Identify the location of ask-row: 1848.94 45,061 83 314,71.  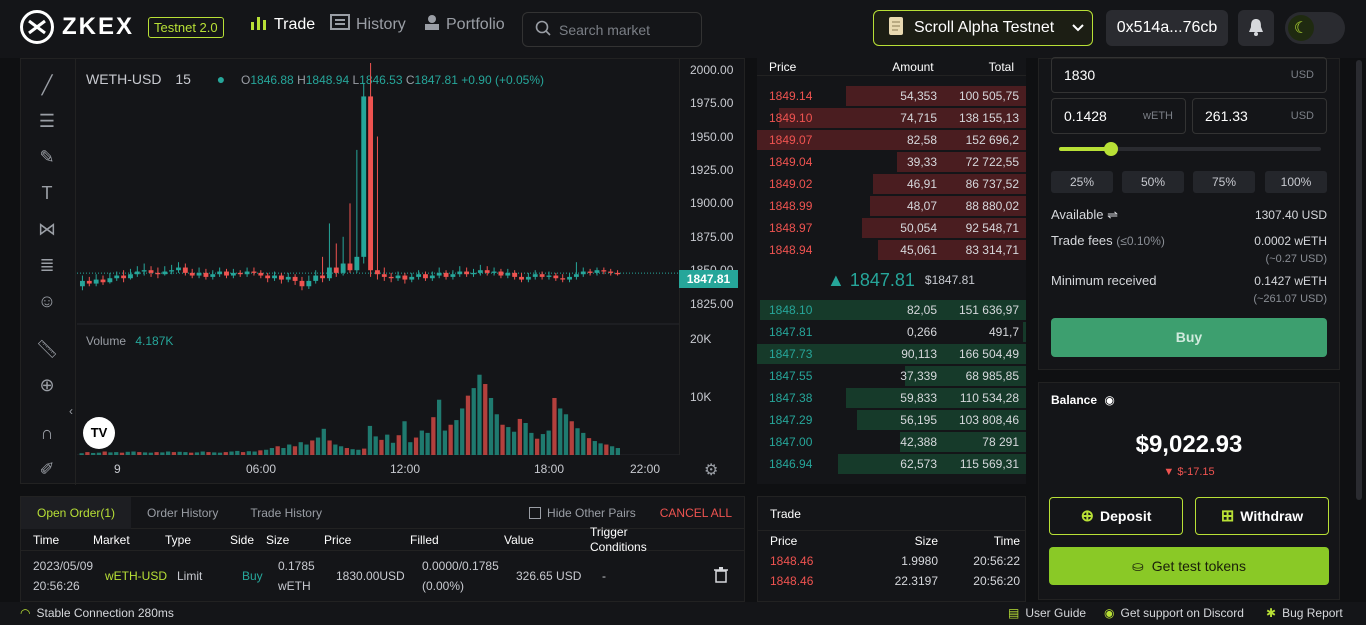
(891, 250).